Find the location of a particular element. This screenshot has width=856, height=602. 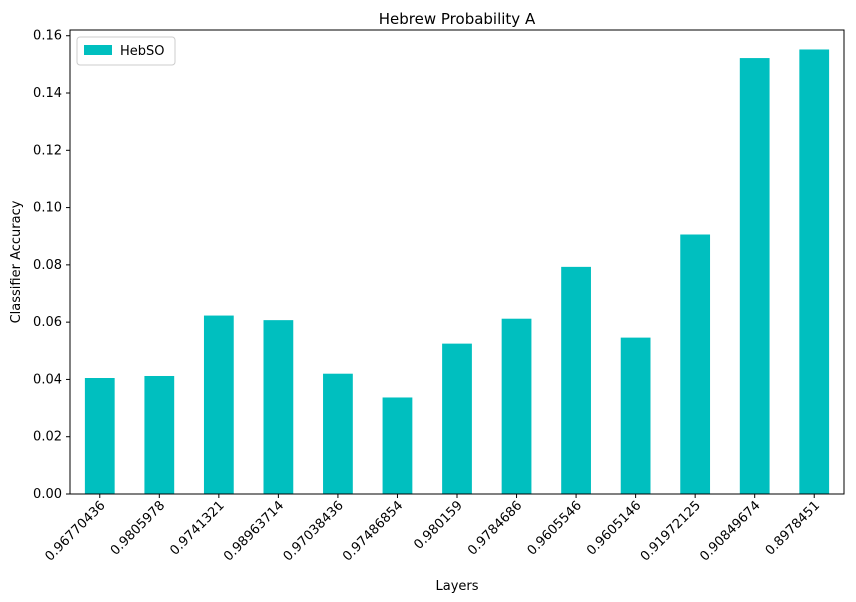

x-tick-label: 0.9605146 is located at coordinates (614, 528).